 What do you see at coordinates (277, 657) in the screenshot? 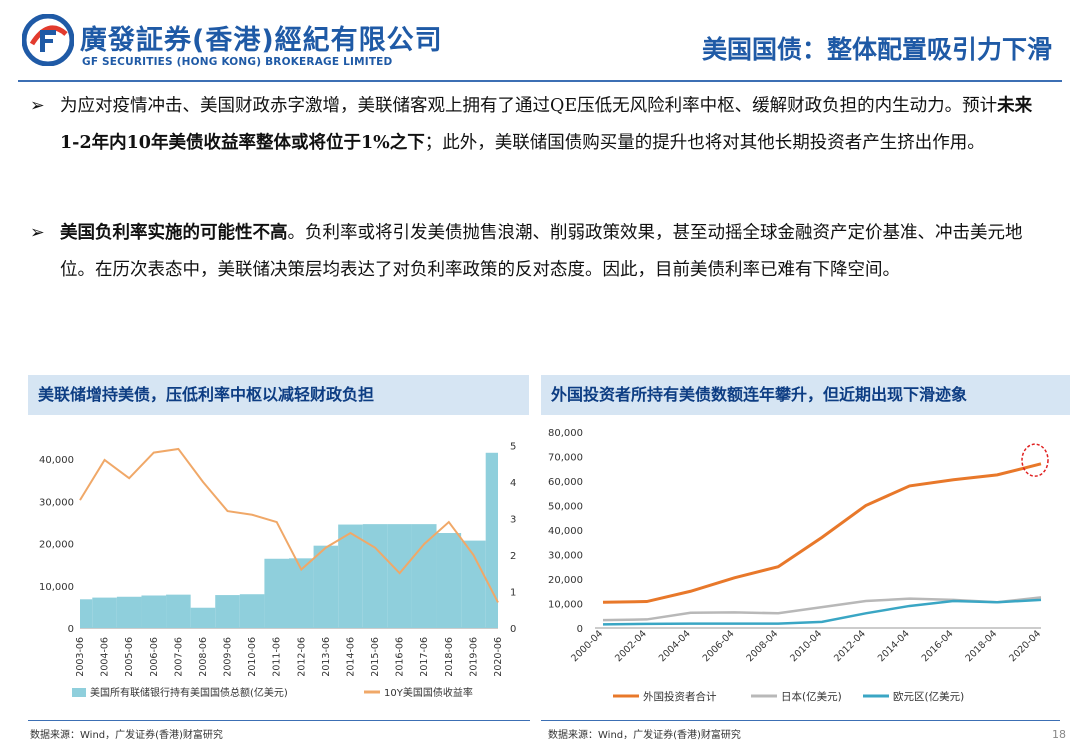
I see `x-tick-label: 2011-06` at bounding box center [277, 657].